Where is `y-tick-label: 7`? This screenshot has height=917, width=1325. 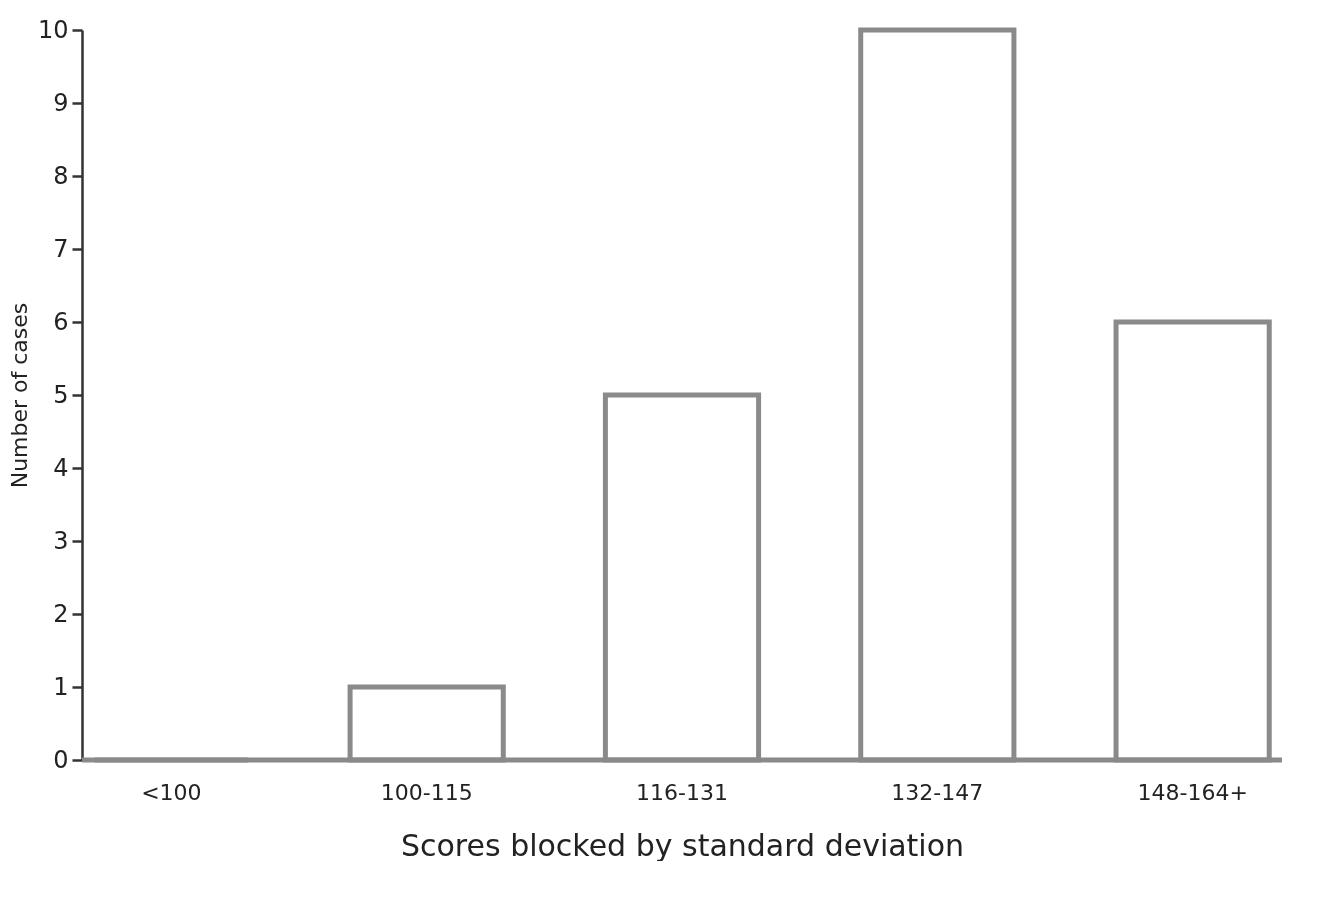 y-tick-label: 7 is located at coordinates (61, 248).